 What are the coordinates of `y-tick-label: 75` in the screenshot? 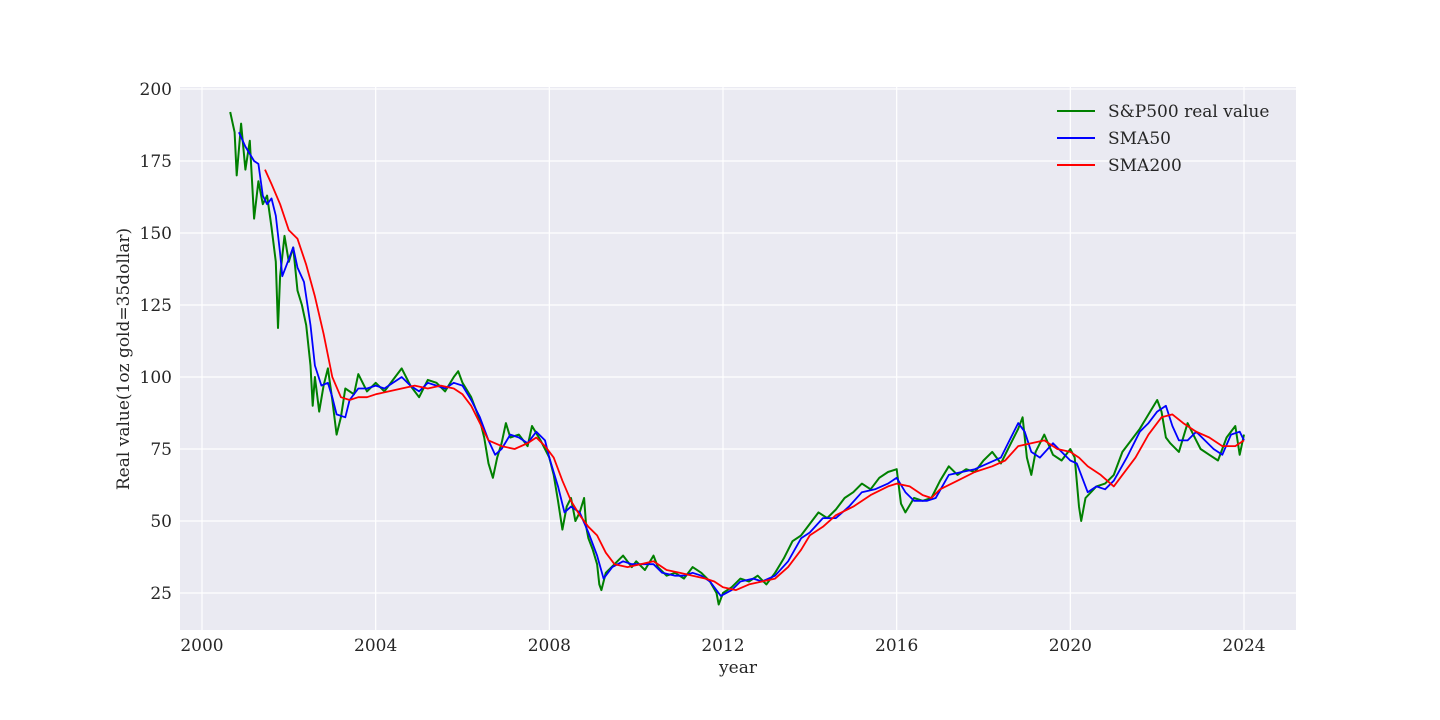 It's located at (161, 450).